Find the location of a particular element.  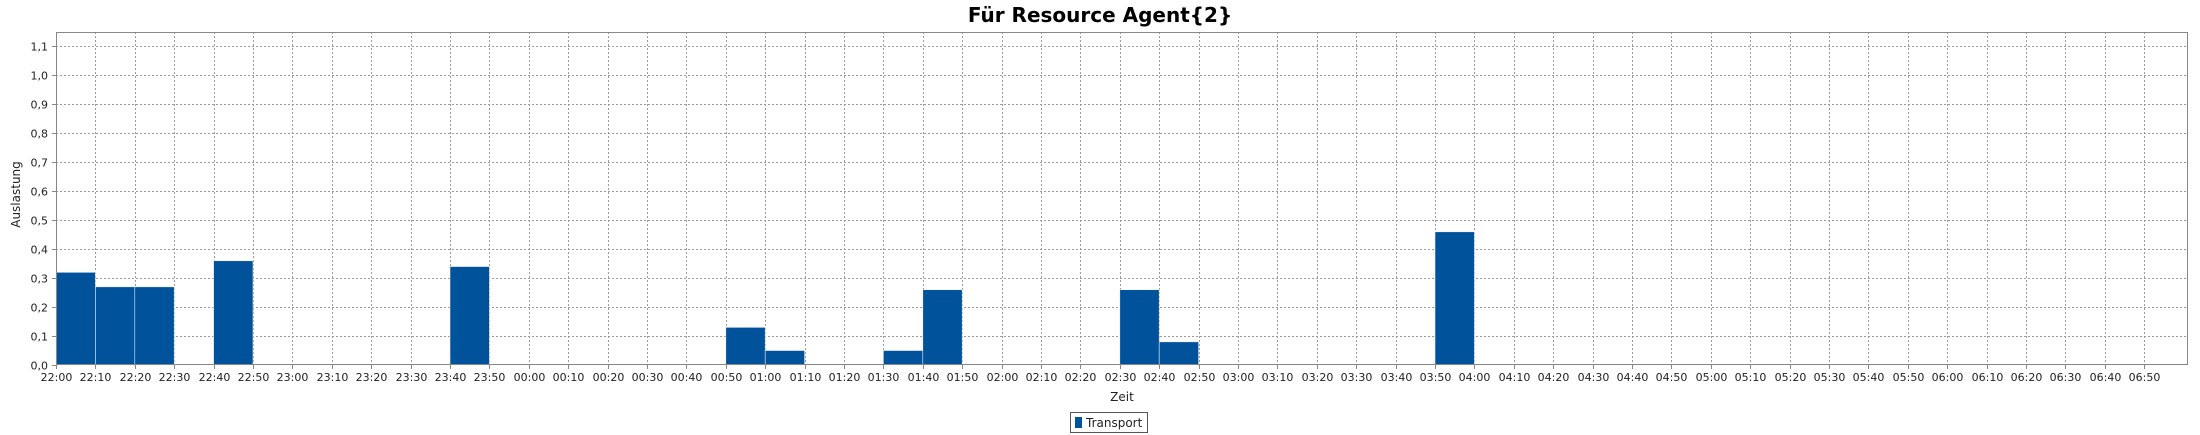

x-tick-label: 00:50 is located at coordinates (727, 377).